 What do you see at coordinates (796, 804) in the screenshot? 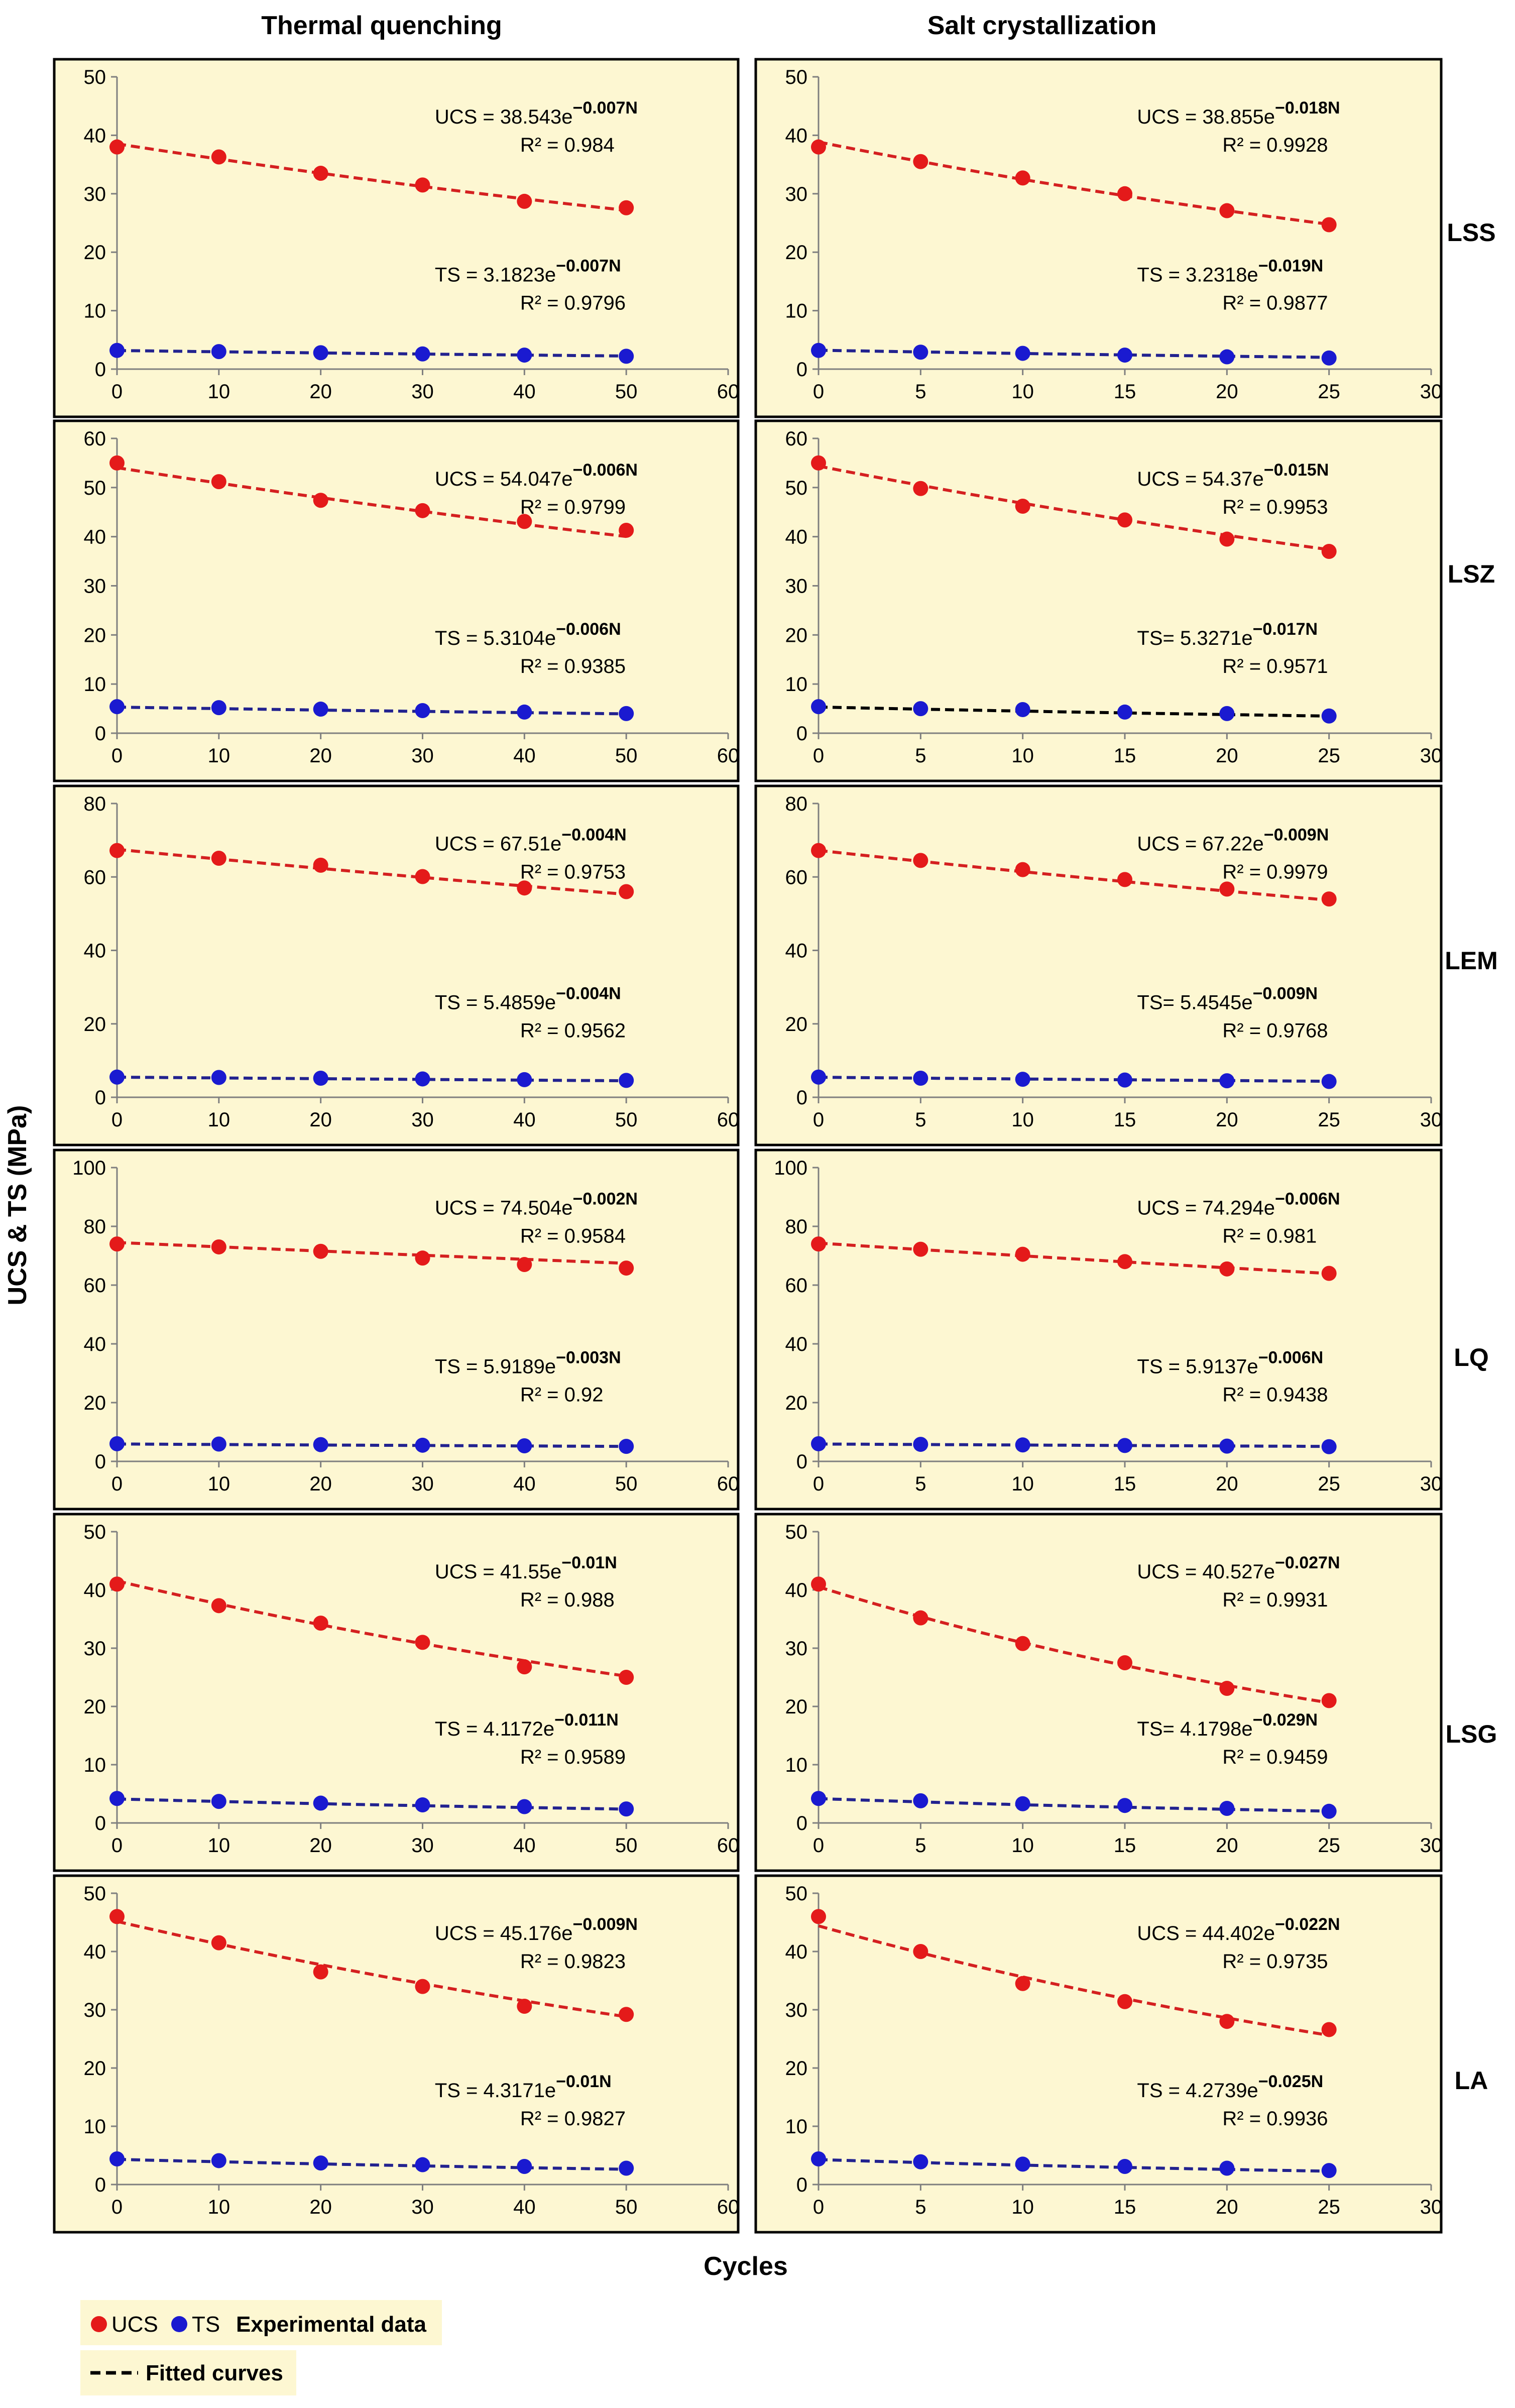
I see `y-tick-label: 80` at bounding box center [796, 804].